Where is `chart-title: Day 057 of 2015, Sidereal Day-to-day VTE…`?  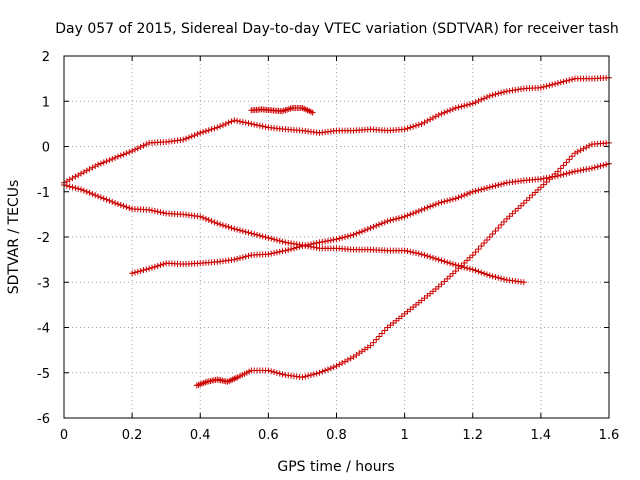
chart-title: Day 057 of 2015, Sidereal Day-to-day VTE… is located at coordinates (336, 29).